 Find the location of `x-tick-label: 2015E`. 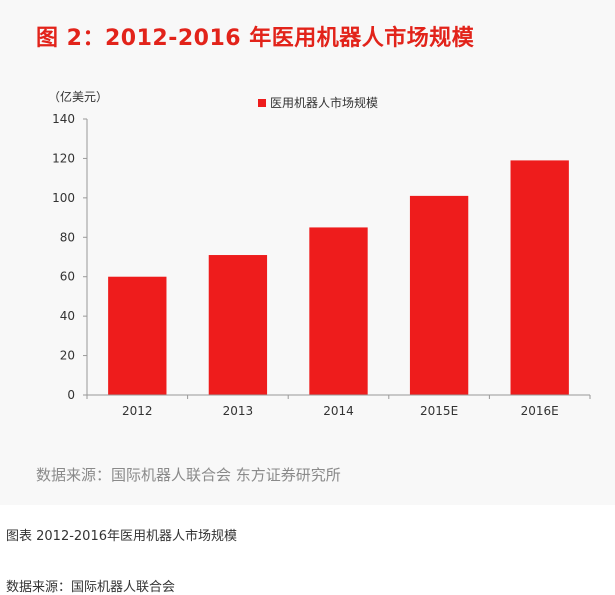

x-tick-label: 2015E is located at coordinates (439, 411).